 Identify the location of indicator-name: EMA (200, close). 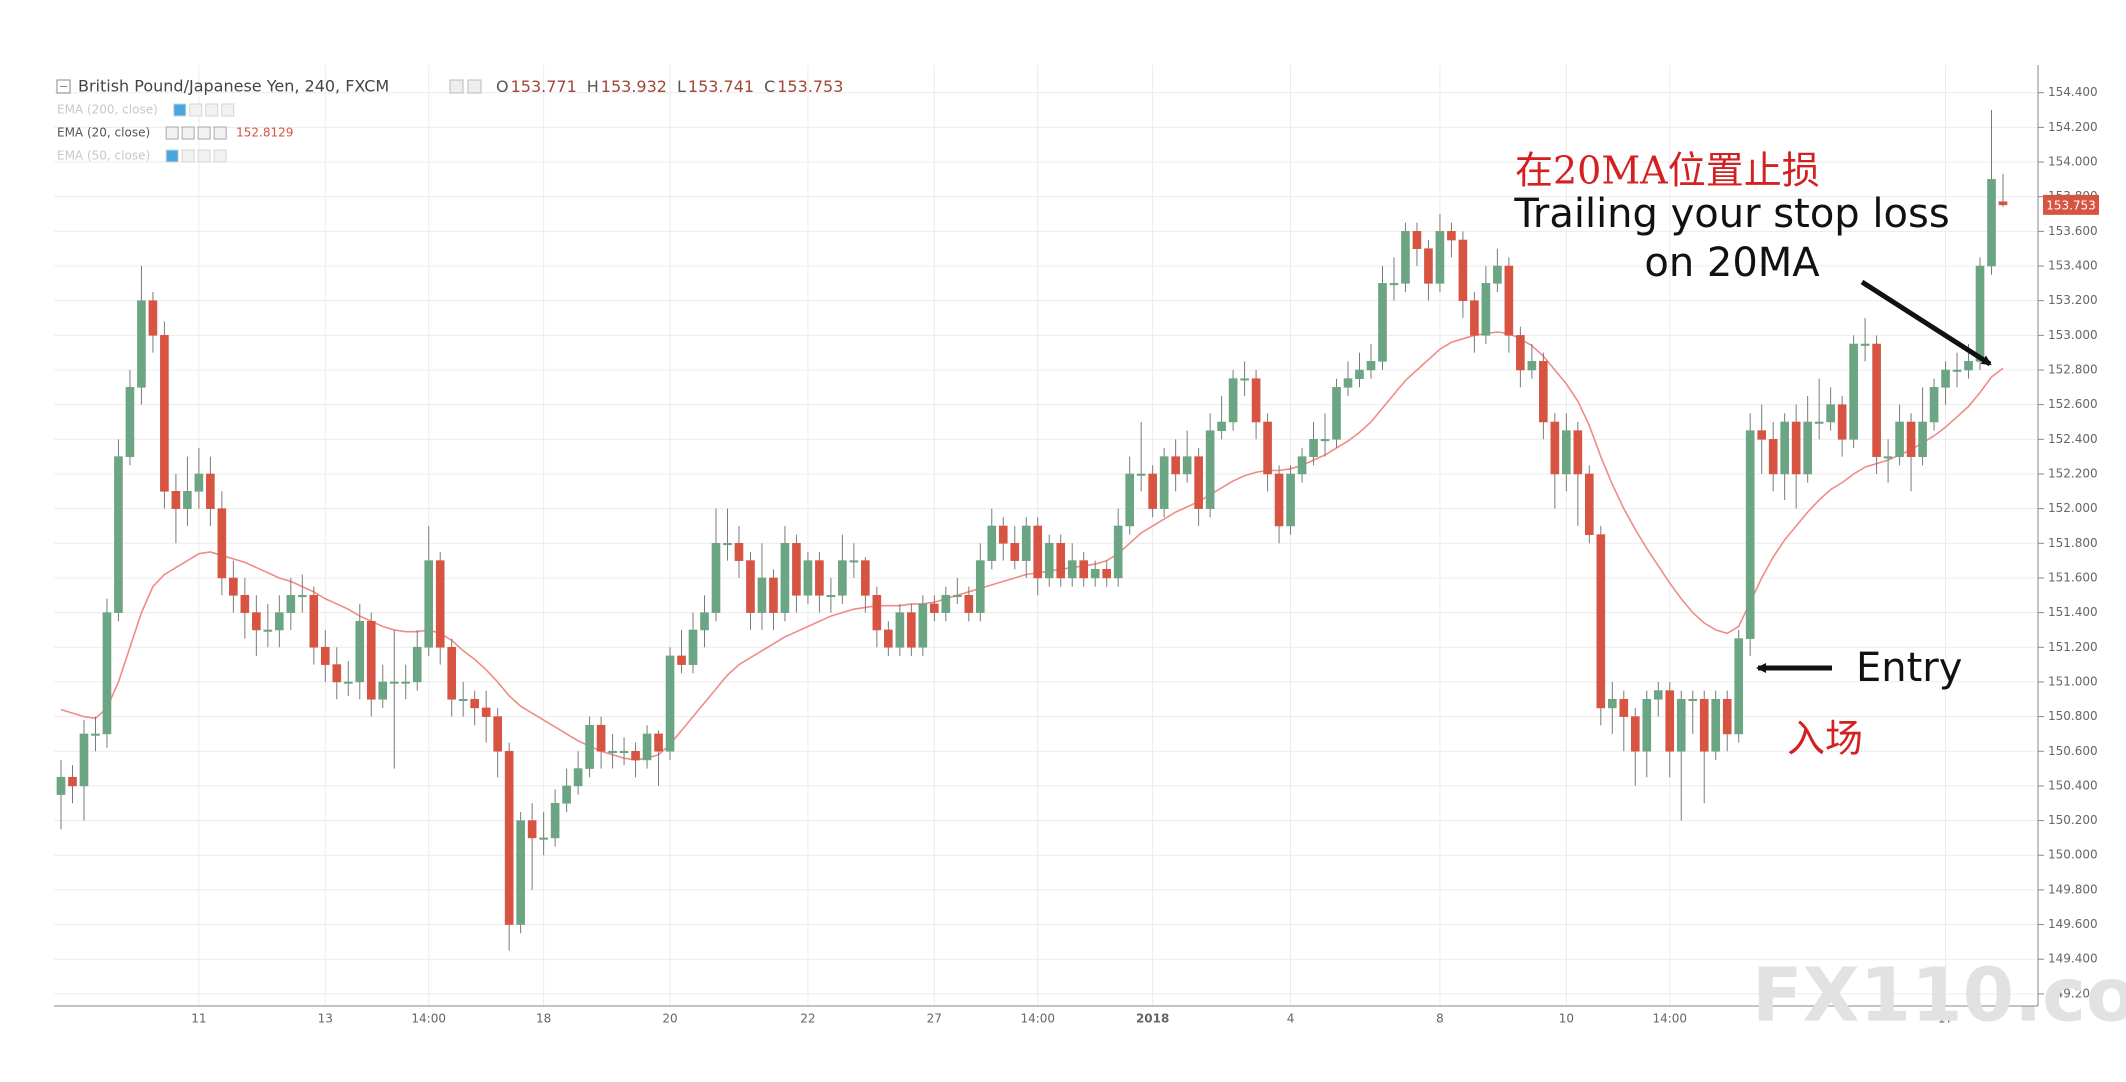
(107, 110).